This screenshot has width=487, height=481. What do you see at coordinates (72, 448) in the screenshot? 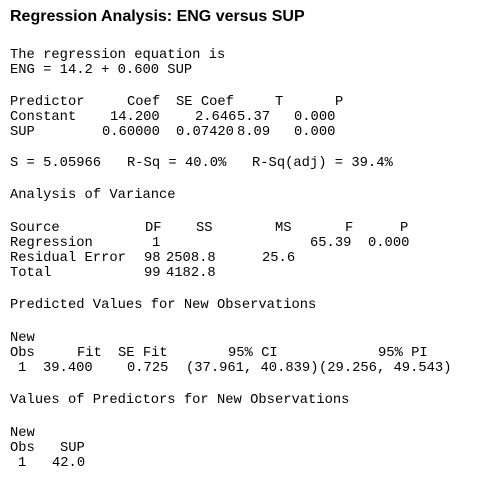
I see `table-header: SUP` at bounding box center [72, 448].